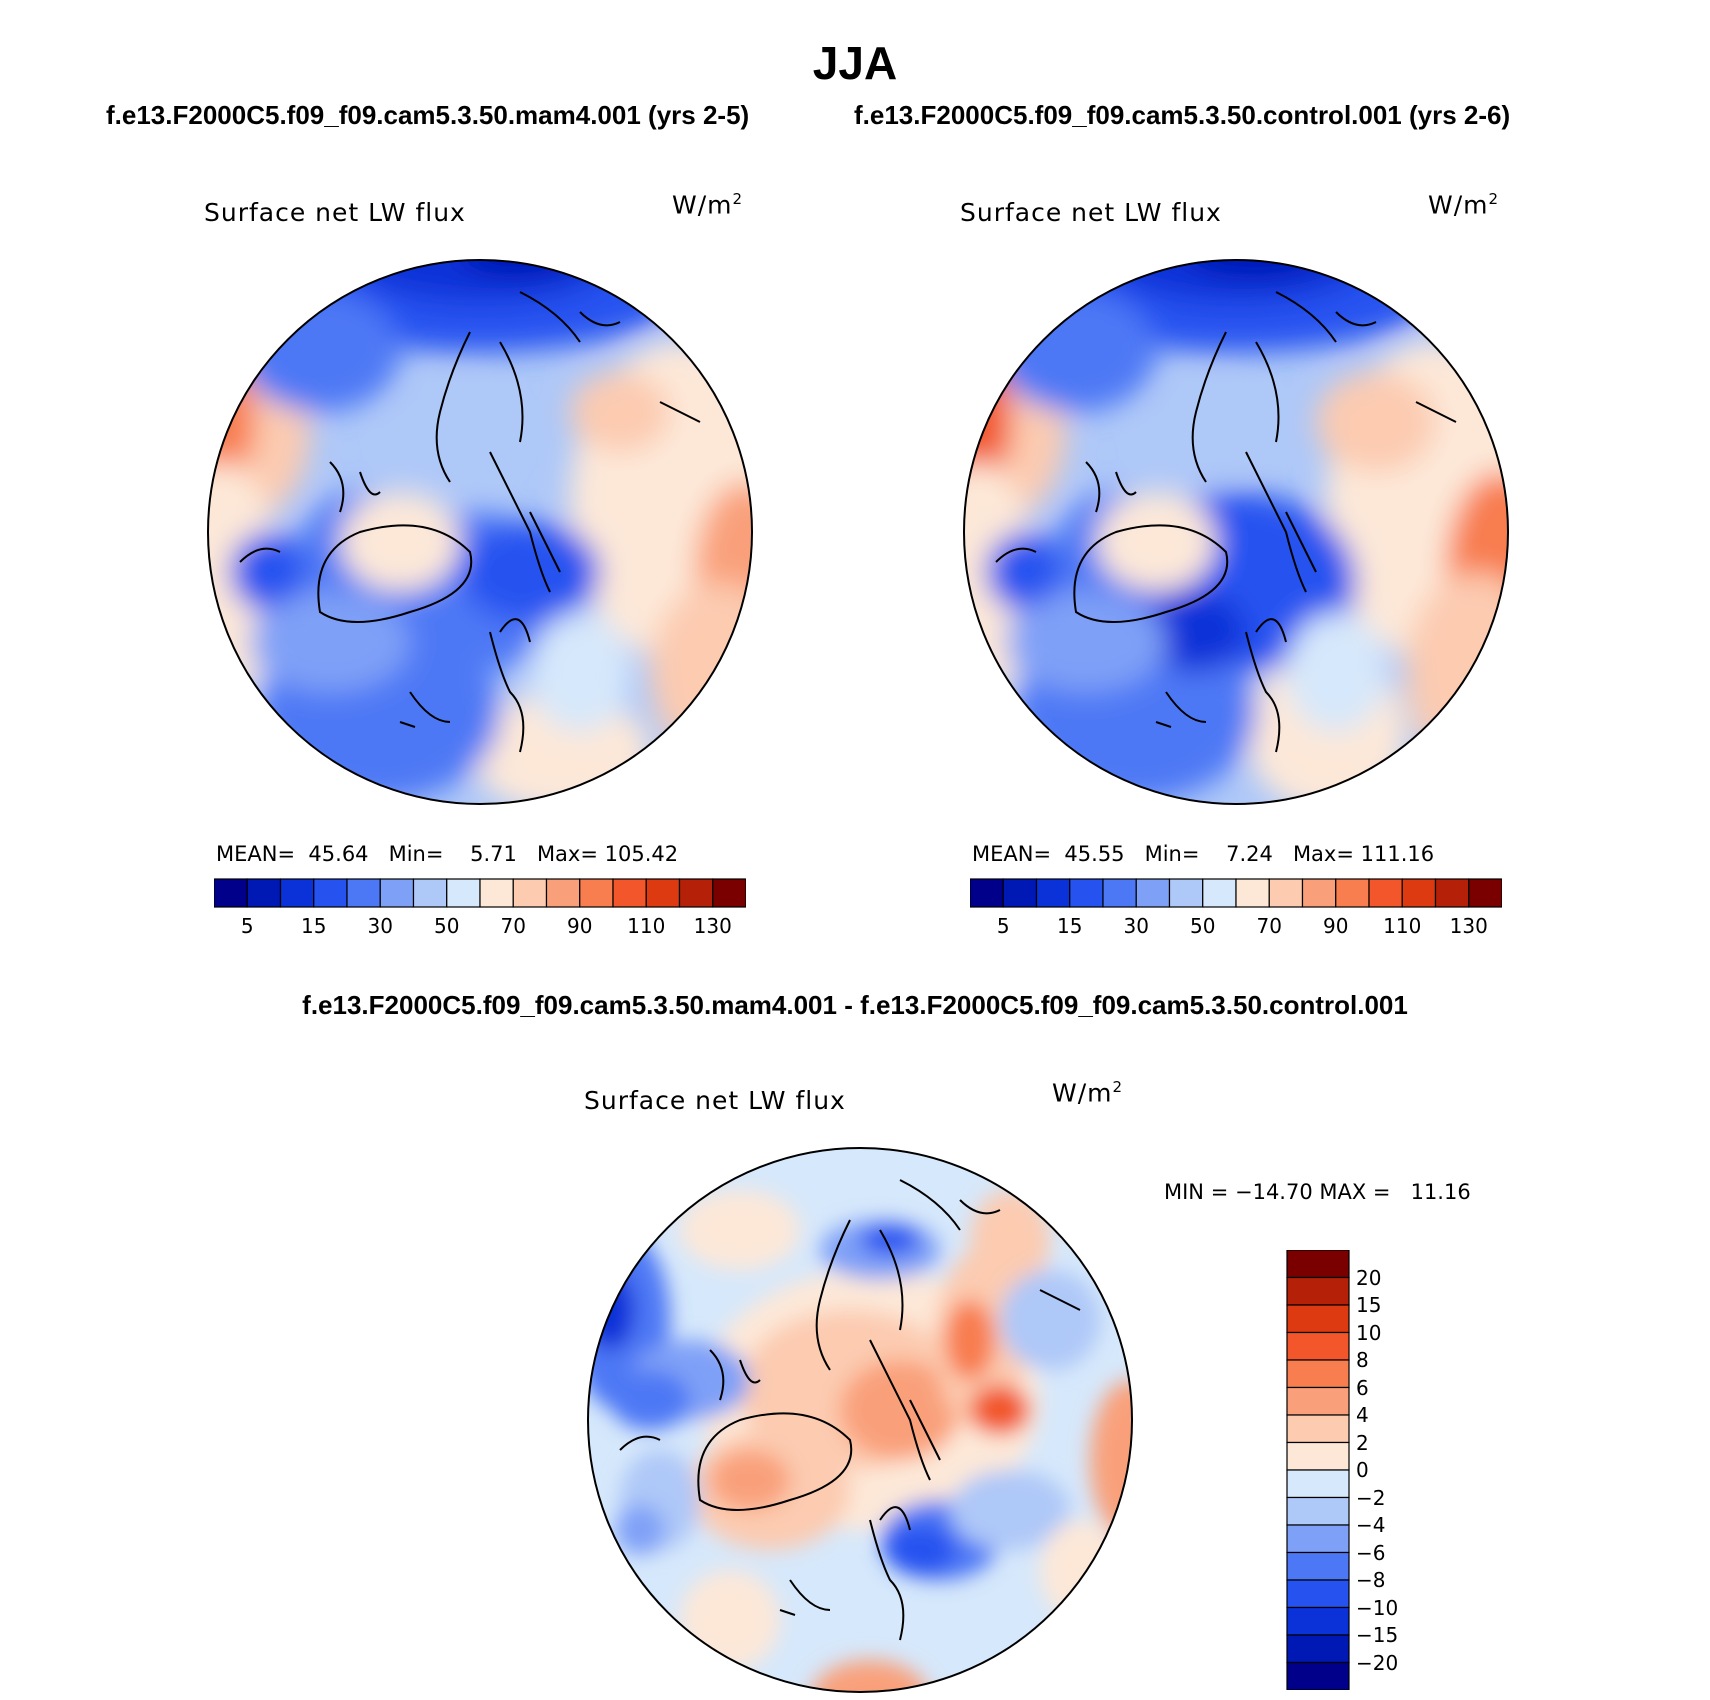 This screenshot has width=1710, height=1700. I want to click on panel-1-colorbar-ticks: 5 15 30 50 70 90 110 130, so click(480, 927).